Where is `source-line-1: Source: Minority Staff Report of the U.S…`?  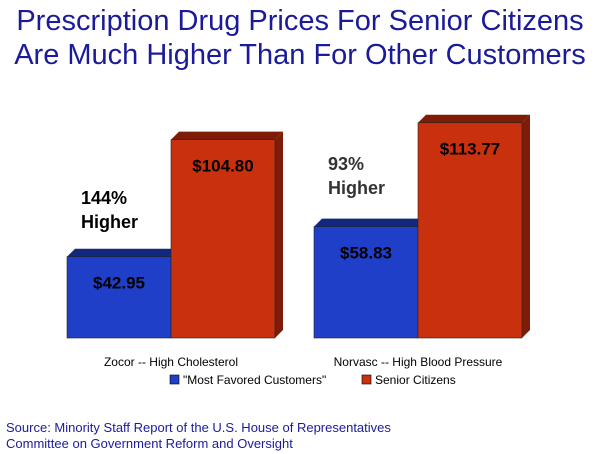 source-line-1: Source: Minority Staff Report of the U.S… is located at coordinates (198, 427).